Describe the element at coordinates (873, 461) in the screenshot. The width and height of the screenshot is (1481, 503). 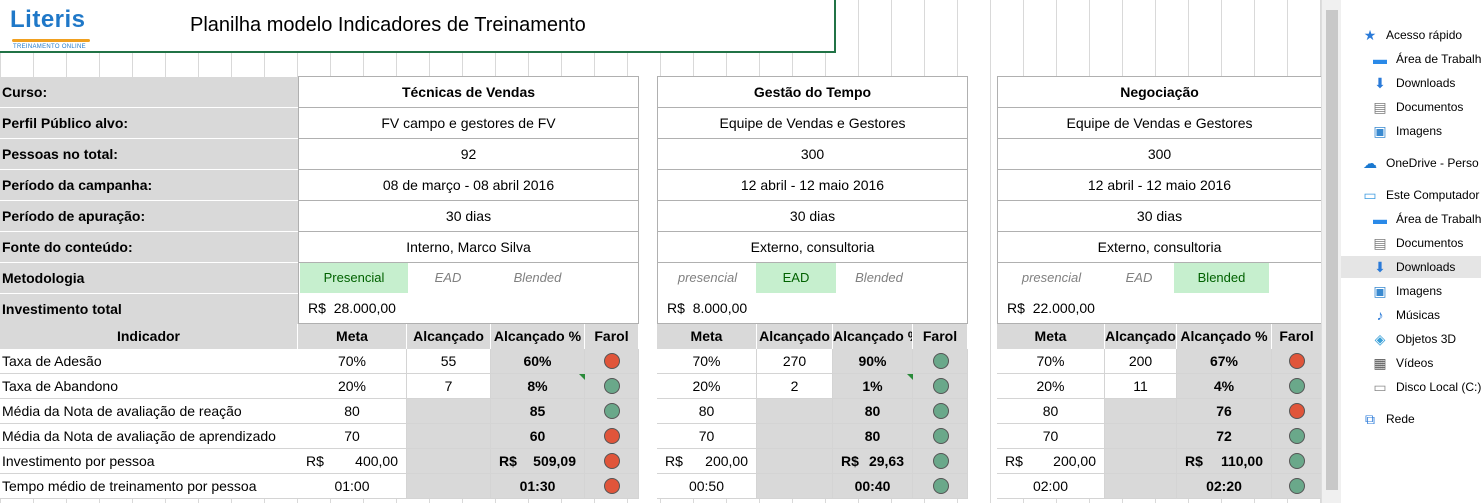
I see `course-2-row-5-alcancado-pct: R$ 29,63` at that location.